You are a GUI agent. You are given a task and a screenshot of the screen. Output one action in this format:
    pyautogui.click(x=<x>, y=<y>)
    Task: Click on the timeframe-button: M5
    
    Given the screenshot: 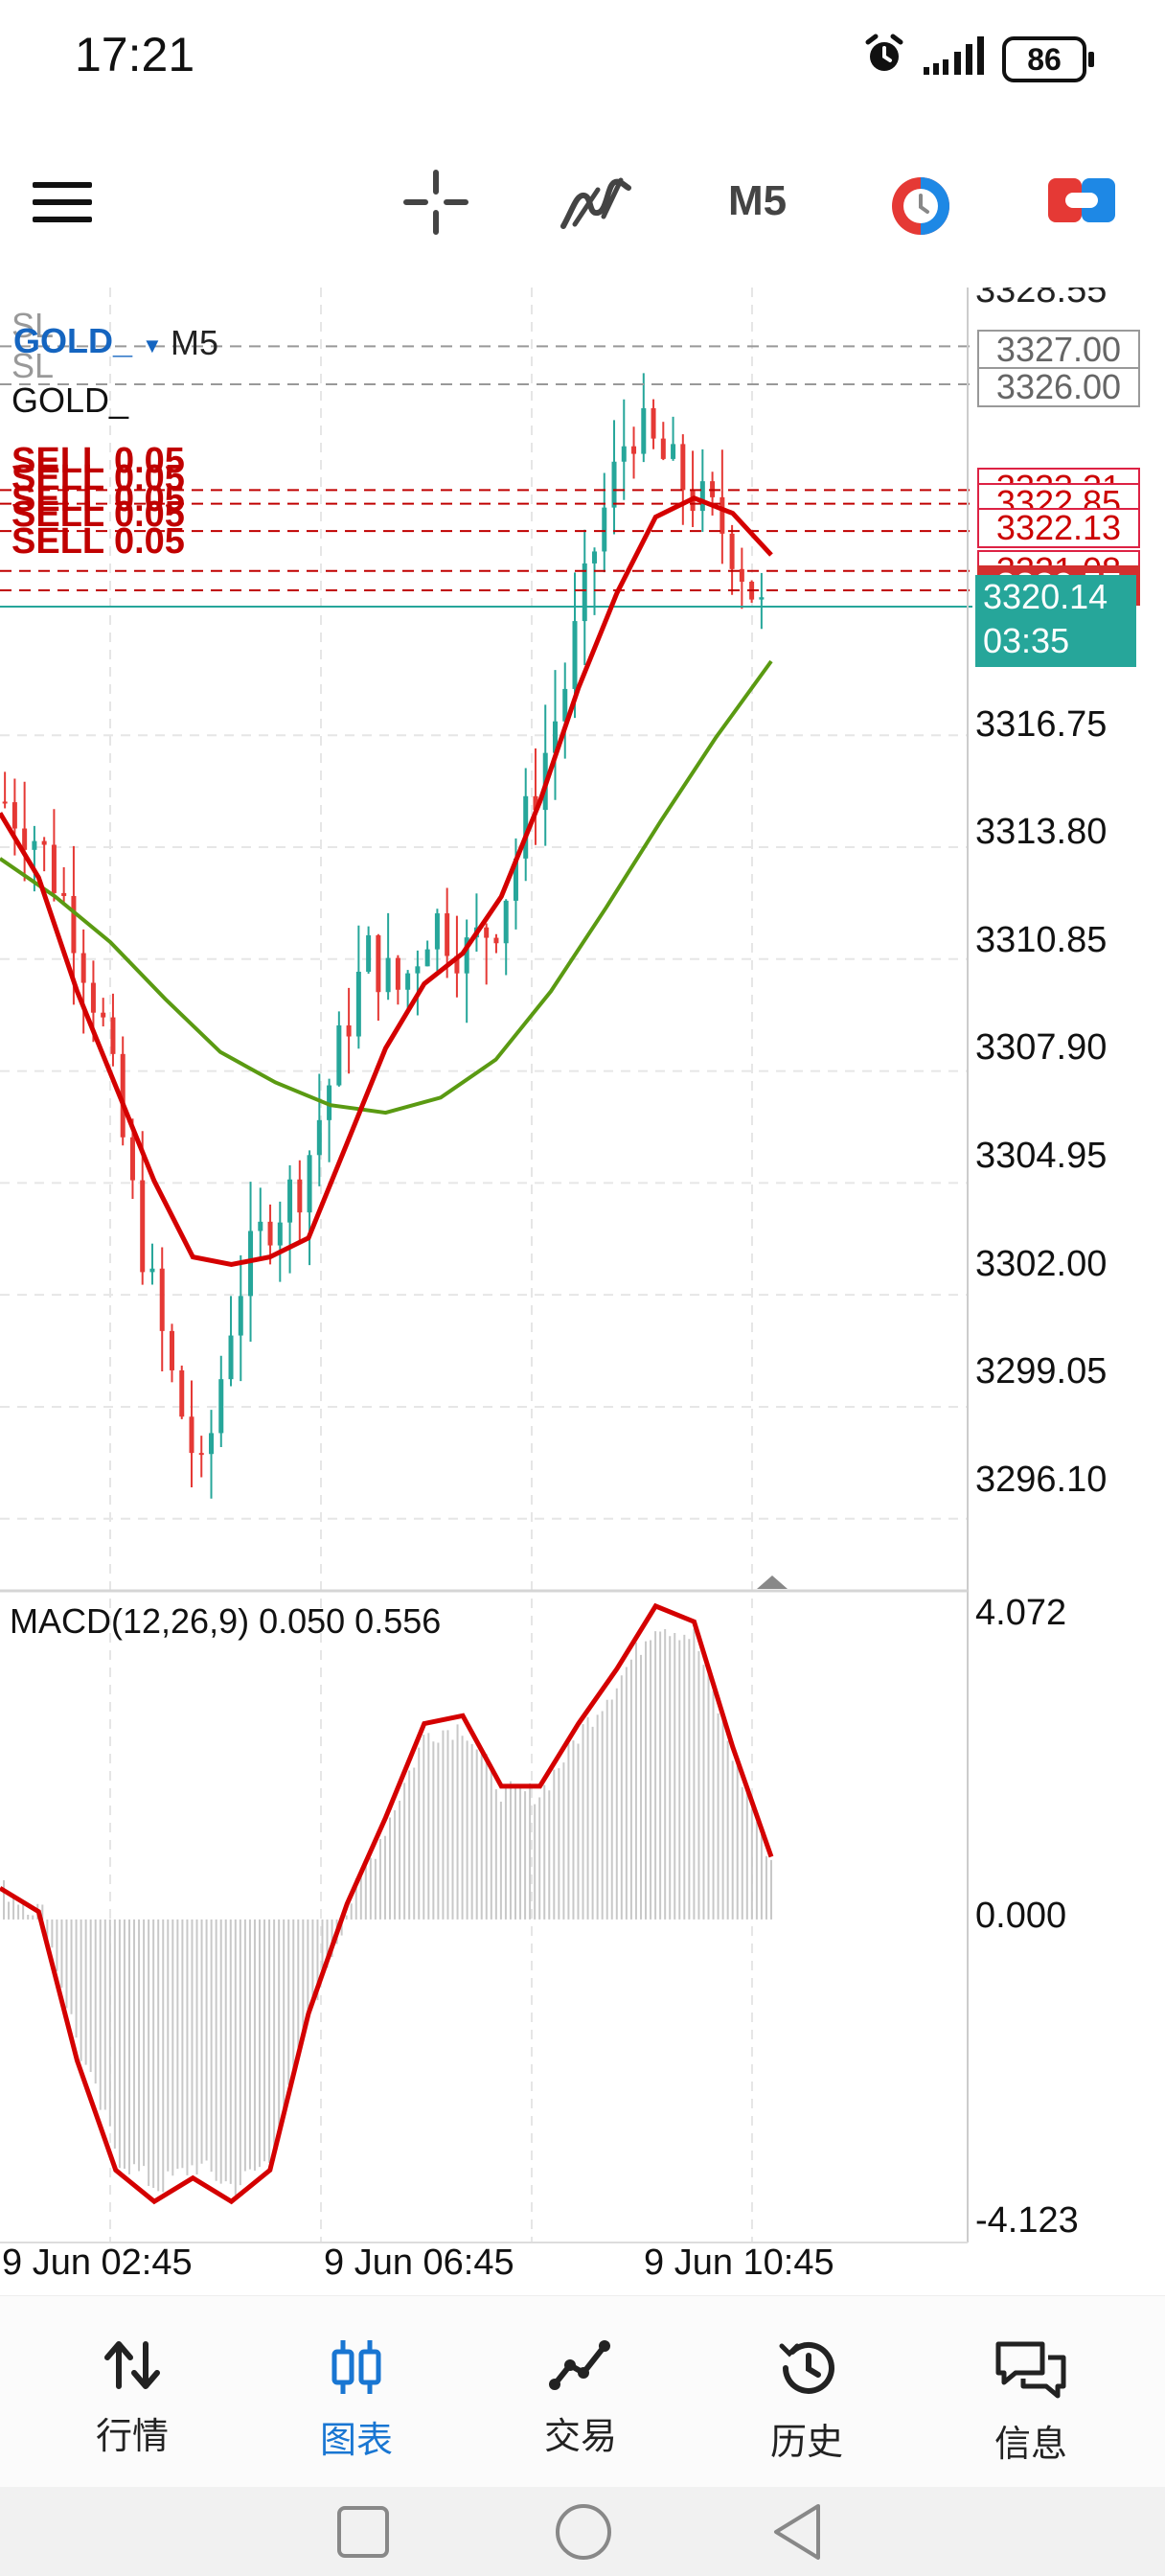 What is the action you would take?
    pyautogui.click(x=758, y=200)
    